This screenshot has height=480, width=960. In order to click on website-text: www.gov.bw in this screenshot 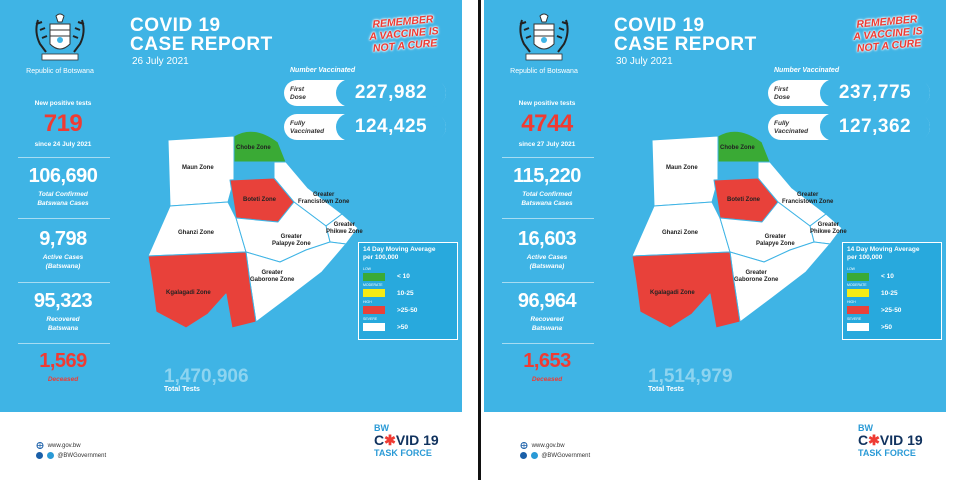, I will do `click(64, 446)`.